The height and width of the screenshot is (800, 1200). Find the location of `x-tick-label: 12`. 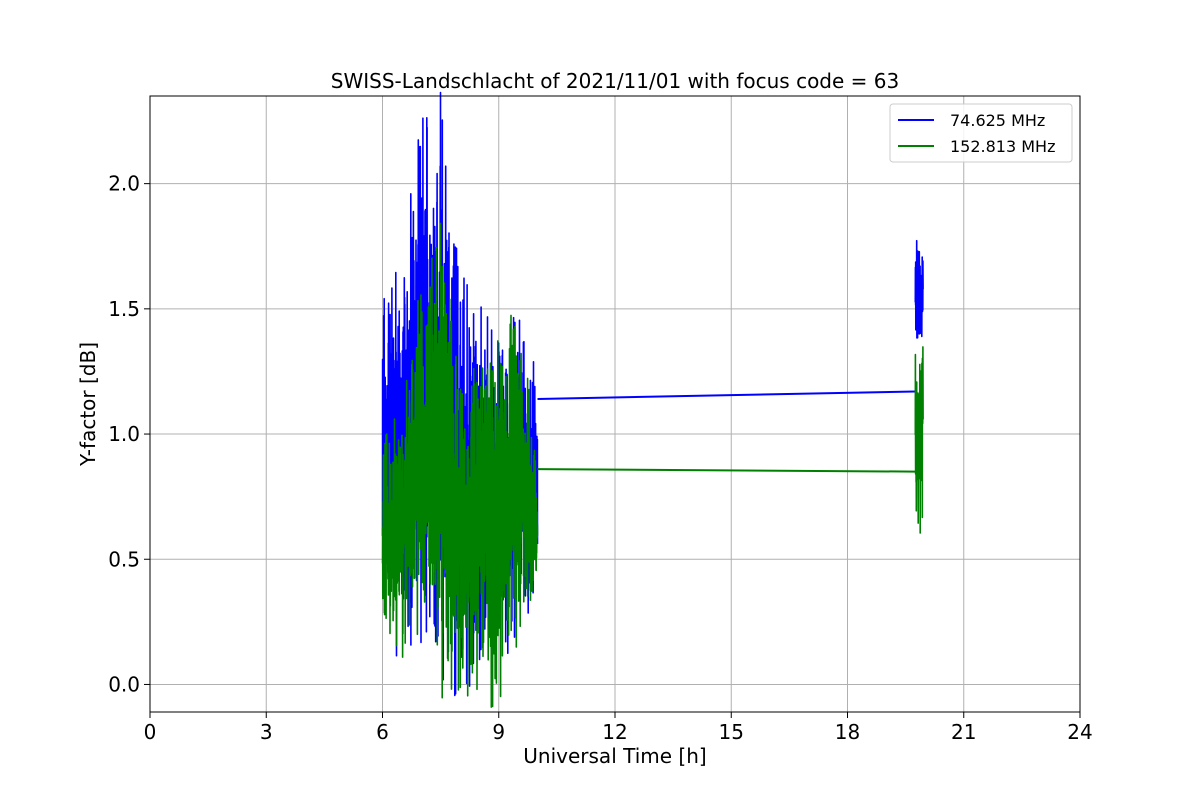

x-tick-label: 12 is located at coordinates (614, 732).